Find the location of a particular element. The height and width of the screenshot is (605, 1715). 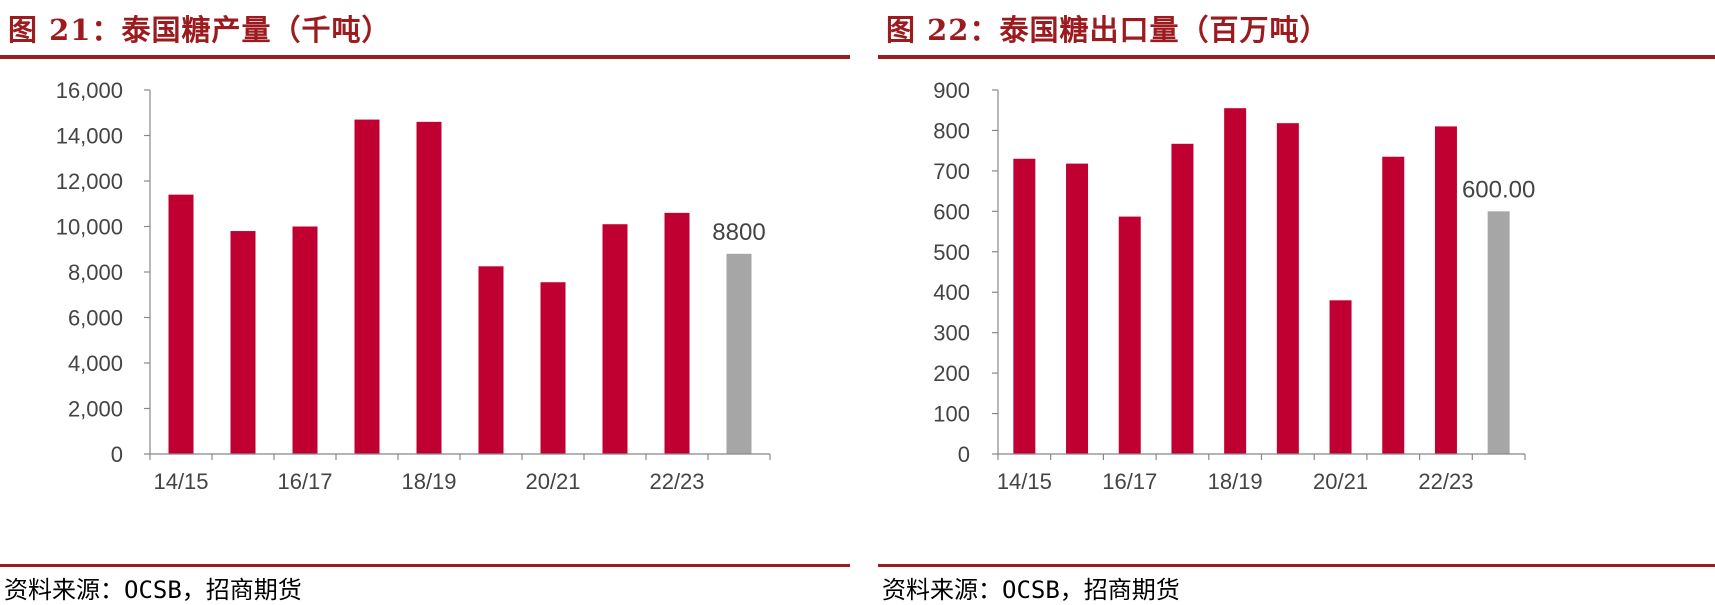

y-tick-label: 700 is located at coordinates (951, 171).